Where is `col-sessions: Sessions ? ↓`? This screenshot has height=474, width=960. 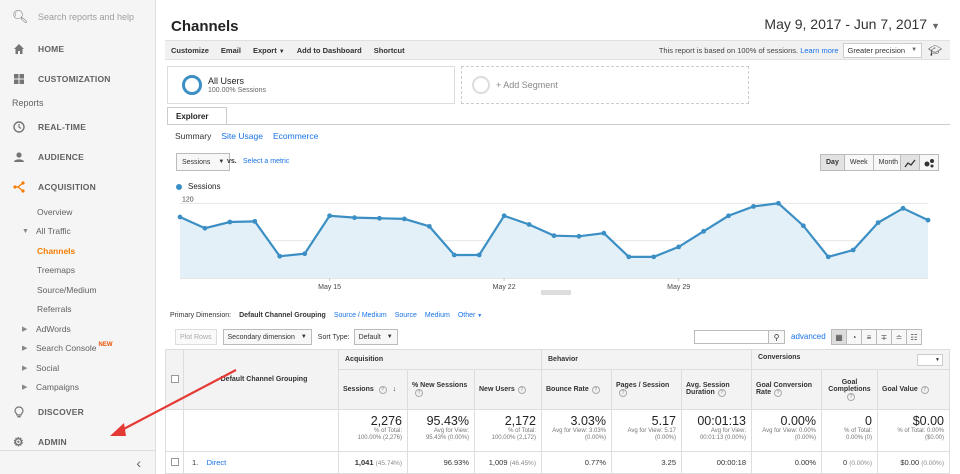
col-sessions: Sessions ? ↓ is located at coordinates (373, 389).